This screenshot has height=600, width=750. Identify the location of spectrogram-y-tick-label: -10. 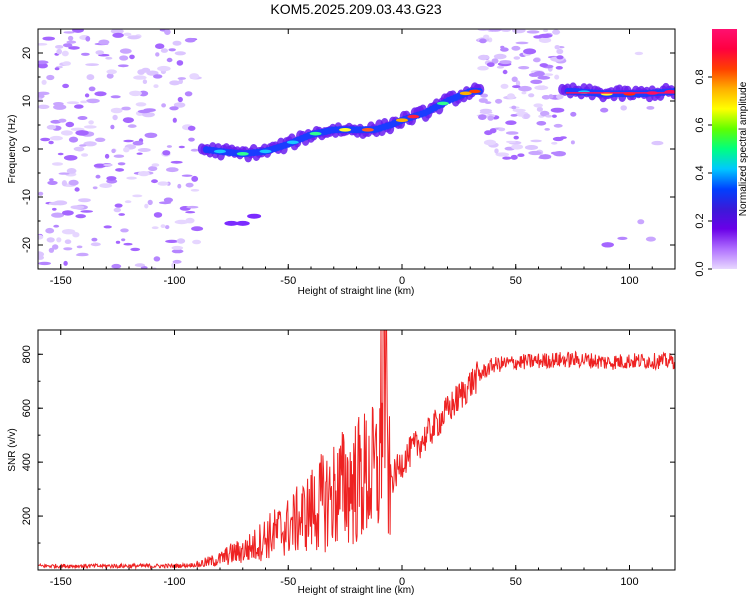
(27, 197).